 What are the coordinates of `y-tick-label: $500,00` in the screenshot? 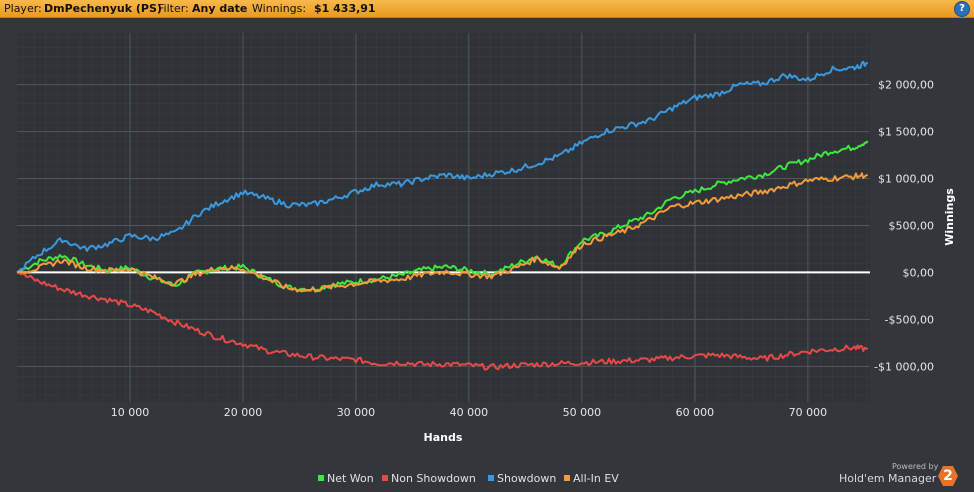 It's located at (912, 225).